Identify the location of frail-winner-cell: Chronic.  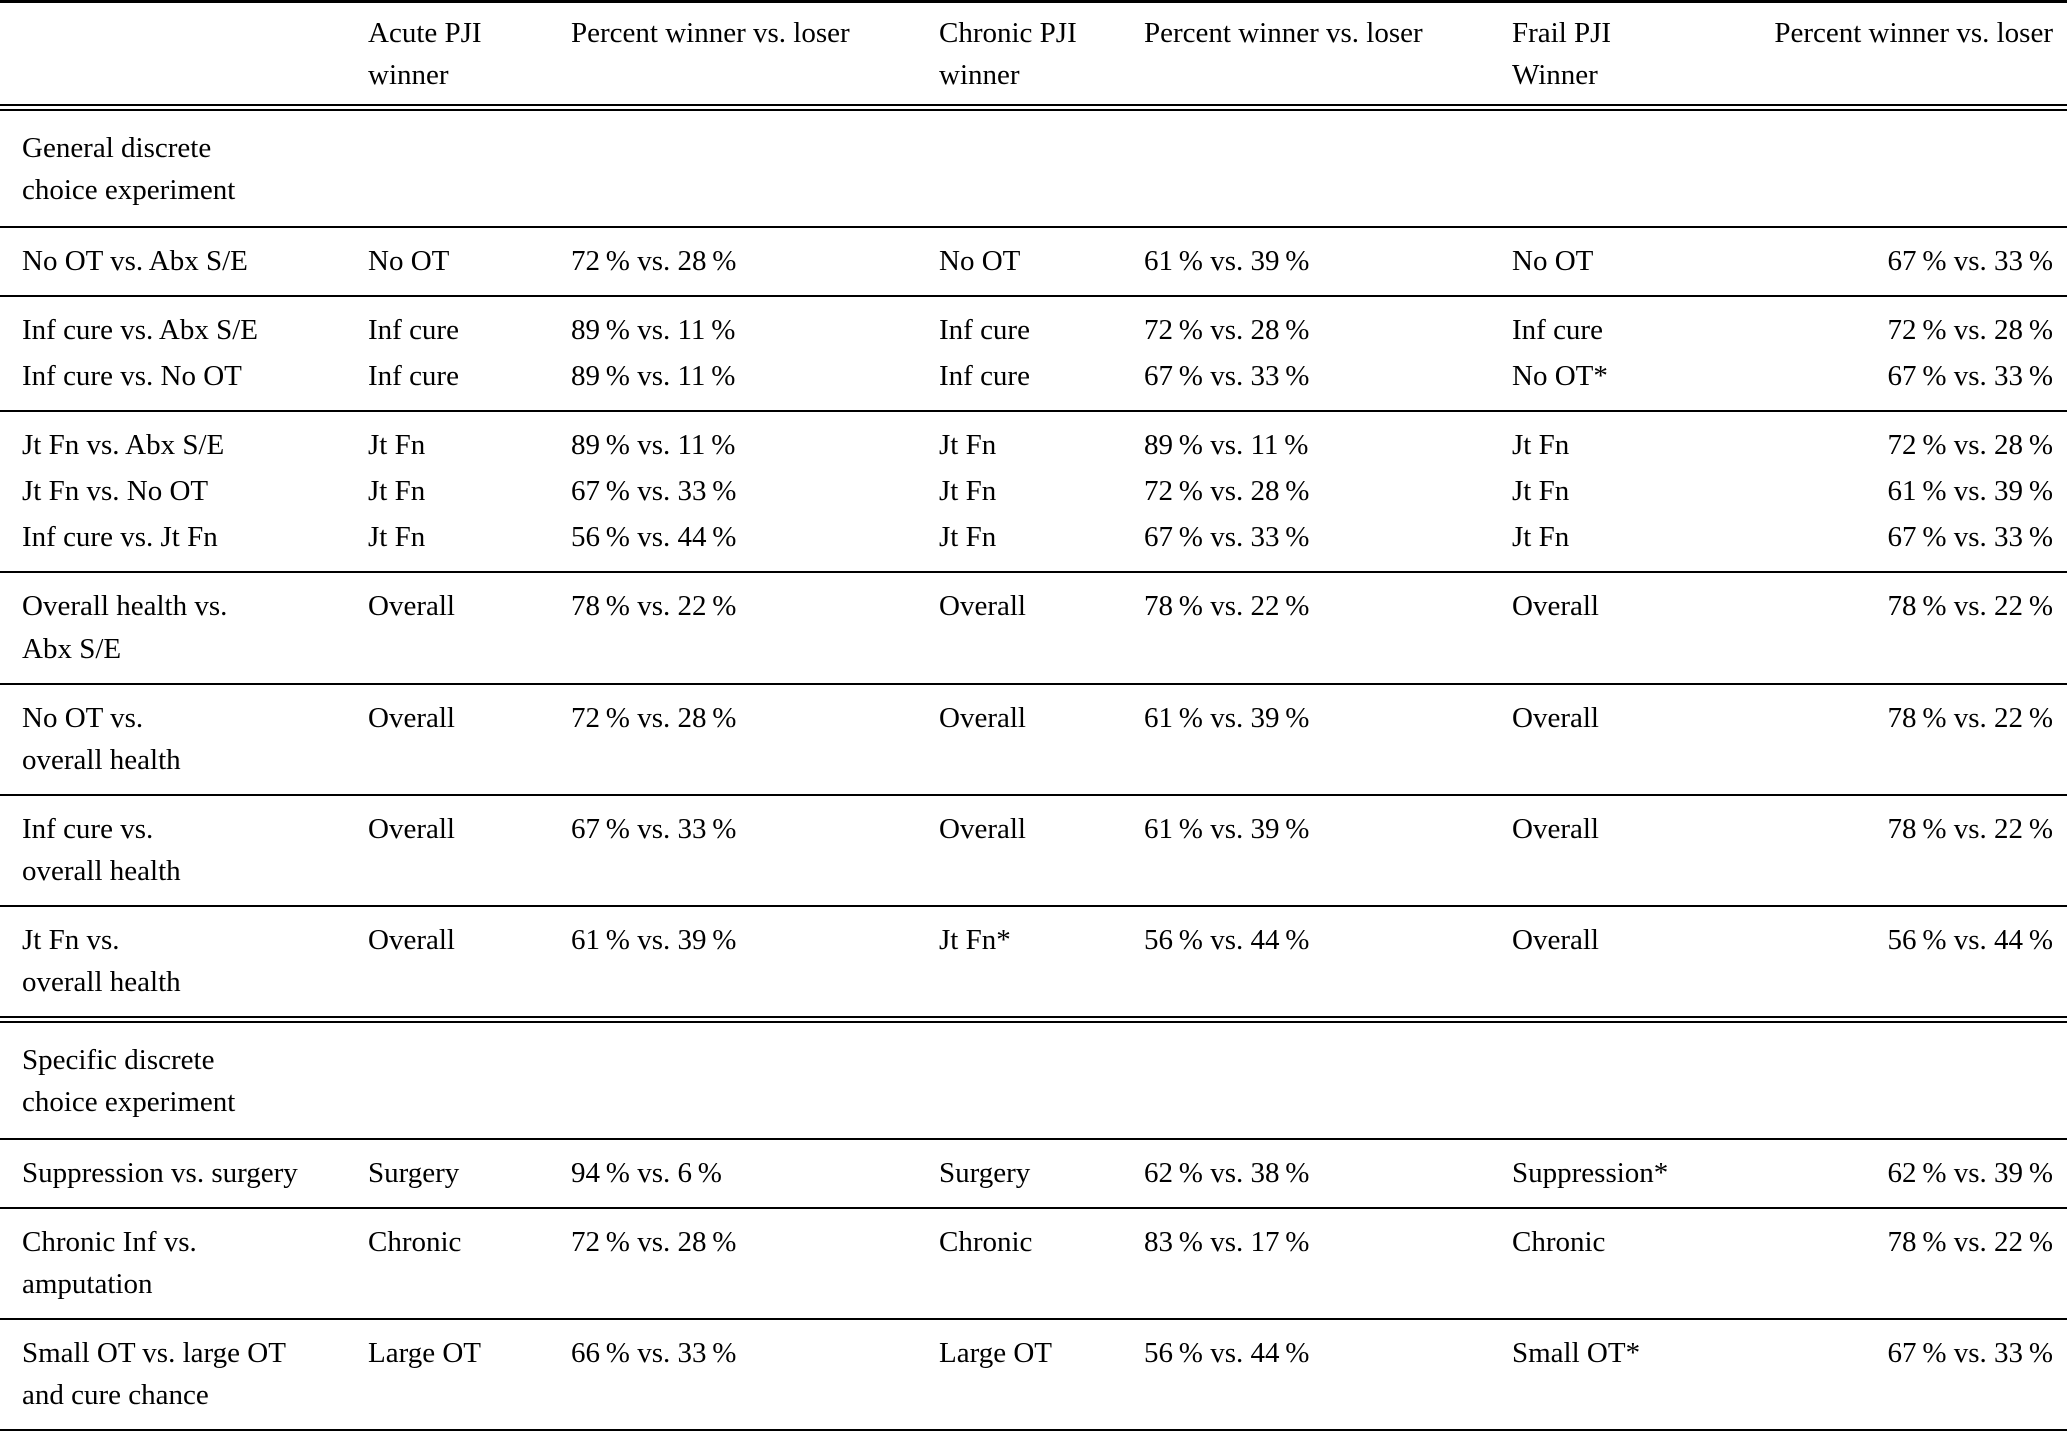
(1612, 1264).